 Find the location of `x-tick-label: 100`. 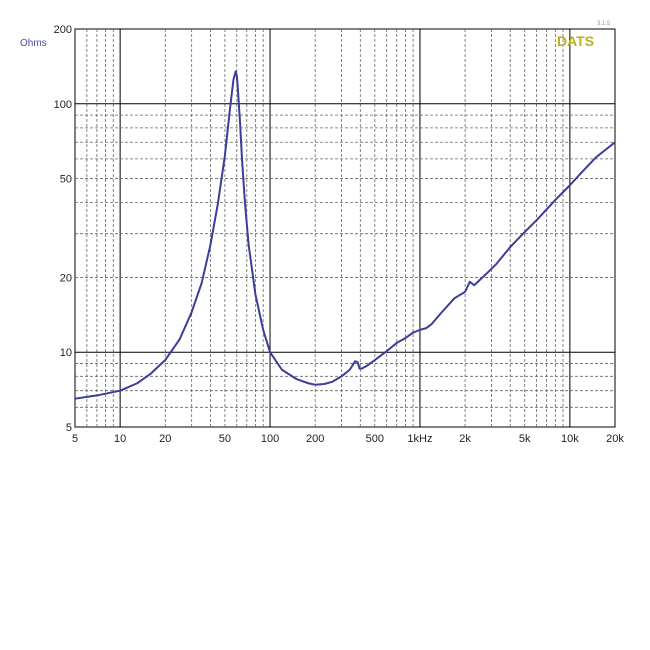

x-tick-label: 100 is located at coordinates (270, 439).